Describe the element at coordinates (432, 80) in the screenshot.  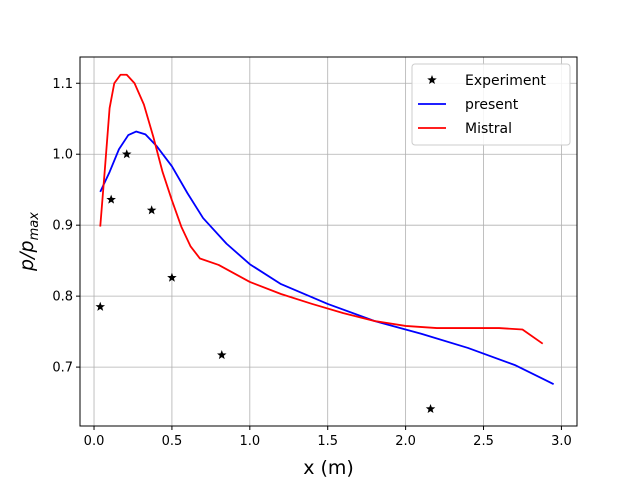
I see `legend-swatch` at that location.